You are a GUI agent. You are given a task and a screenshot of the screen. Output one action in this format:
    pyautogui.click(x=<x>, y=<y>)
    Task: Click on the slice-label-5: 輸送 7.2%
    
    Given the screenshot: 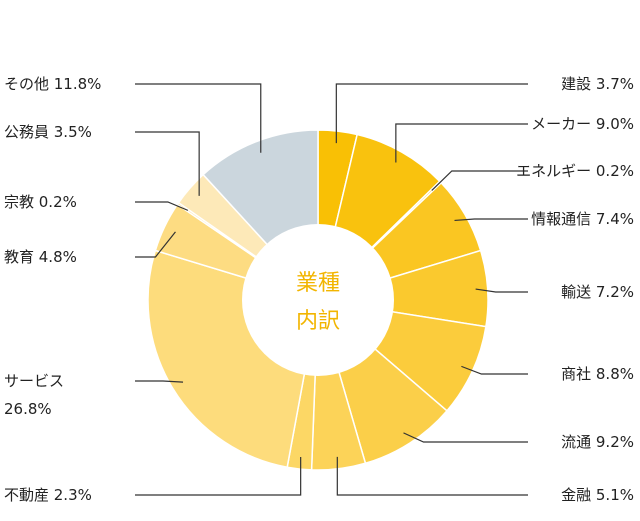 What is the action you would take?
    pyautogui.click(x=597, y=292)
    